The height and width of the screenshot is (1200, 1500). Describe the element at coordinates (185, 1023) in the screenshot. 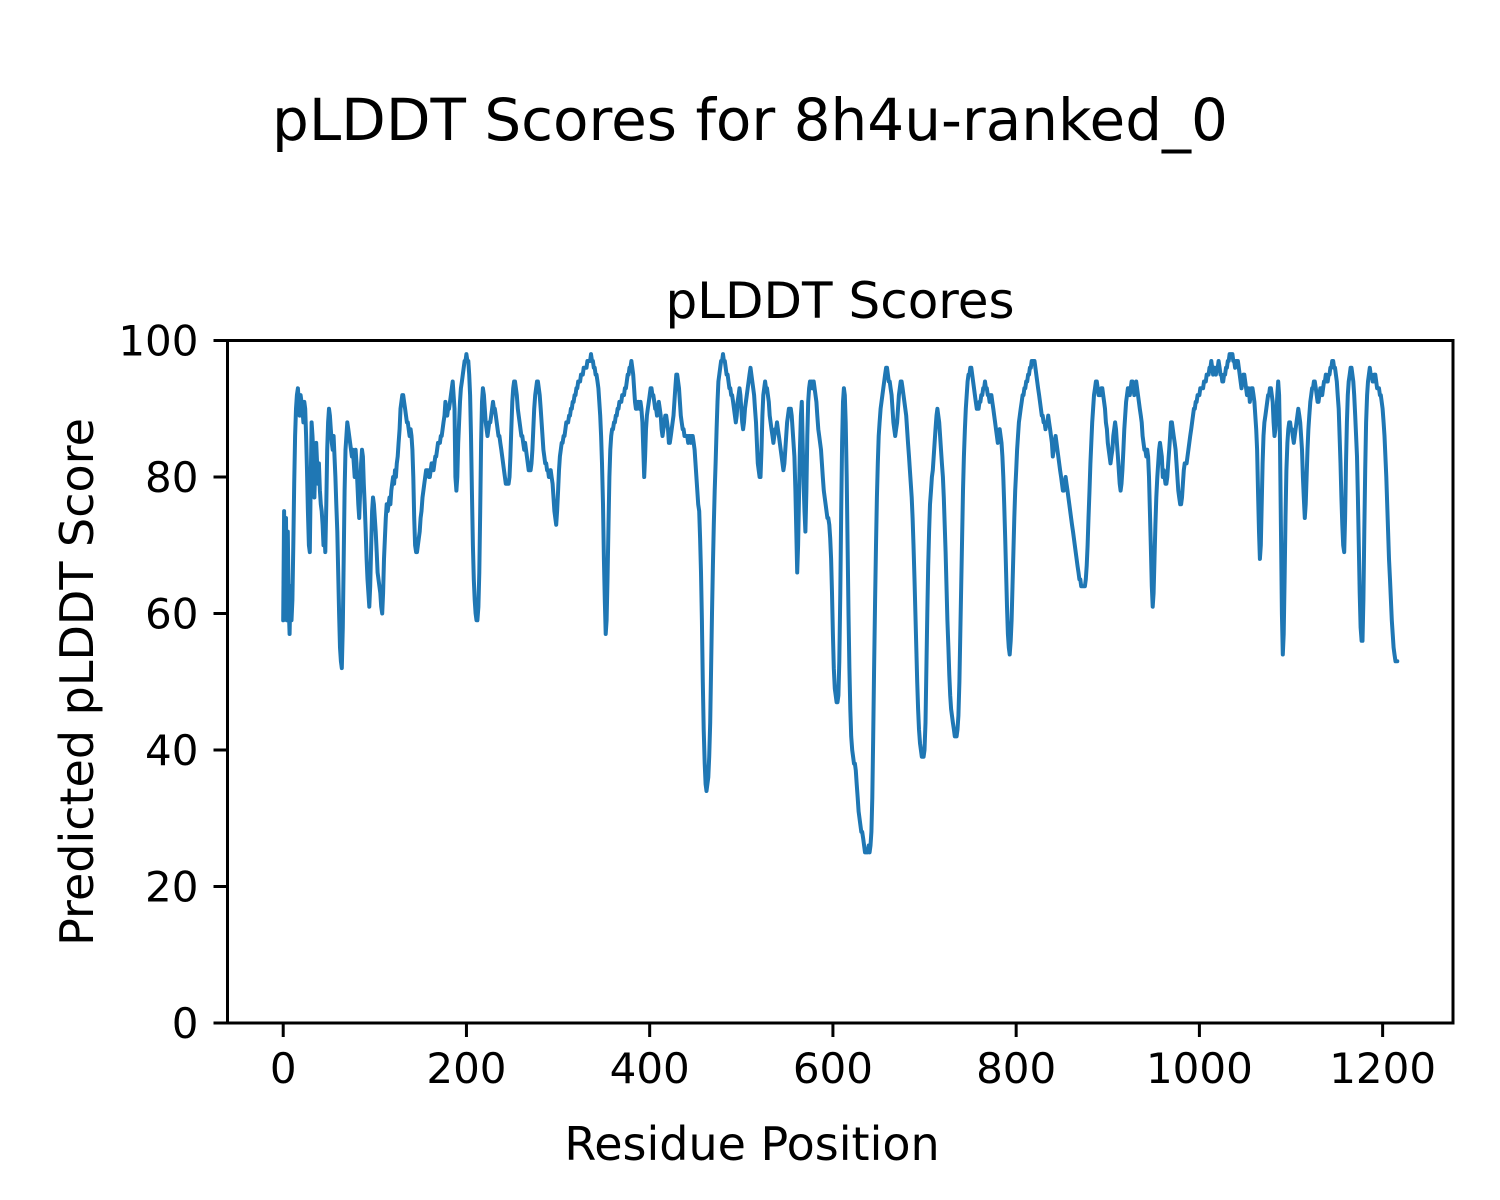

I see `y-tick-label: 0` at that location.